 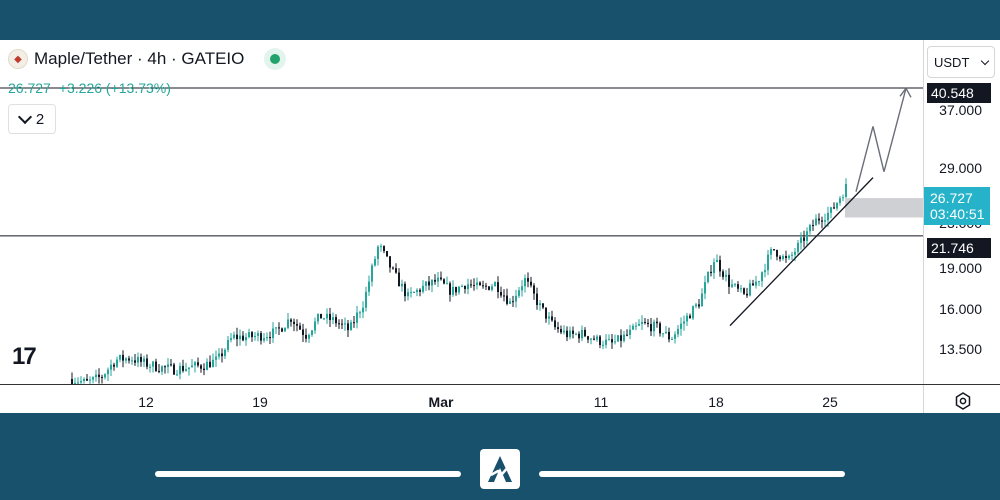 I want to click on time-axis, so click(x=461, y=398).